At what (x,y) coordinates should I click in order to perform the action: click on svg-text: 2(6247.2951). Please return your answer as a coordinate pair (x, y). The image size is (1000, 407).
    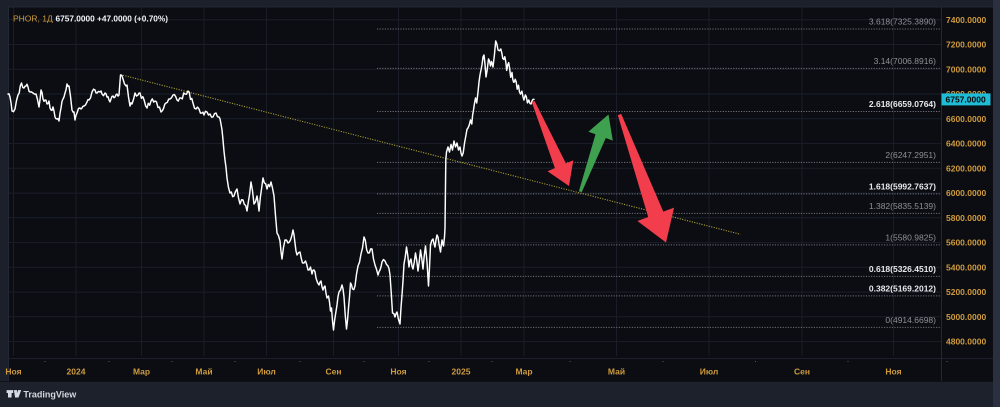
    Looking at the image, I should click on (910, 155).